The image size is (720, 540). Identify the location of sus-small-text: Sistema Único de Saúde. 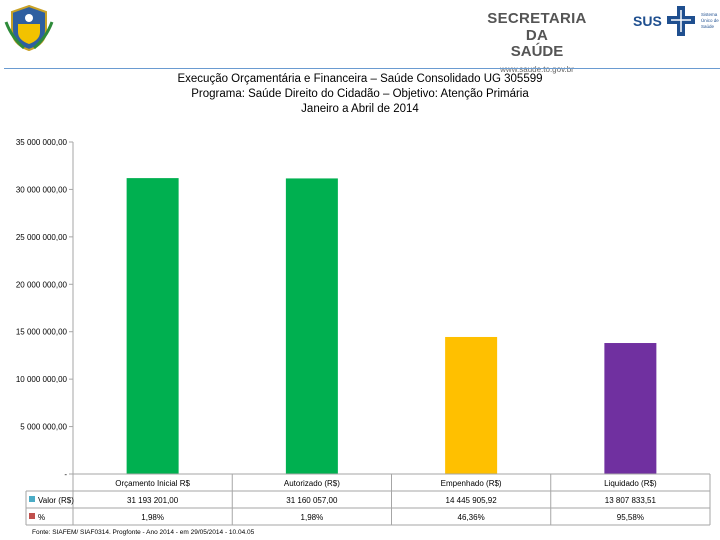
(710, 20).